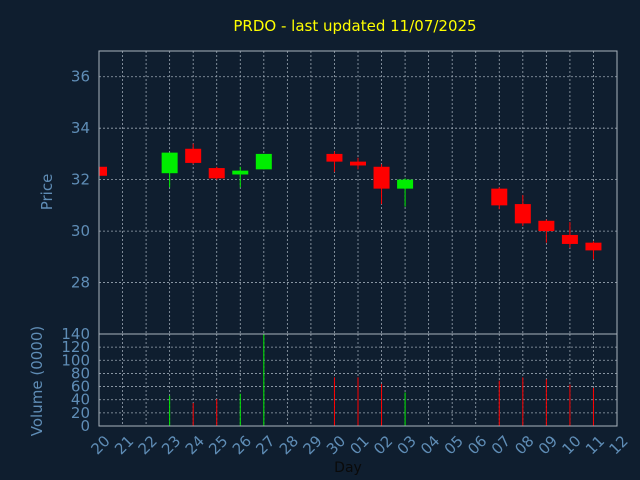 The image size is (640, 480). What do you see at coordinates (242, 445) in the screenshot?
I see `x-tick-label: 26` at bounding box center [242, 445].